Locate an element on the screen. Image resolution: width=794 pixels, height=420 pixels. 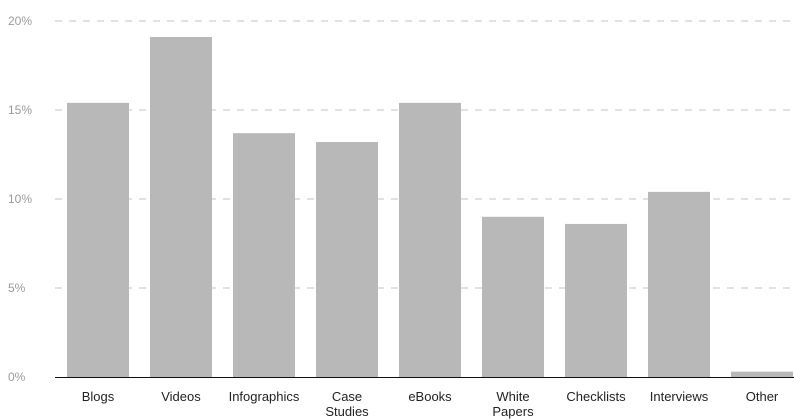
x-tick-label-line: eBooks is located at coordinates (430, 396).